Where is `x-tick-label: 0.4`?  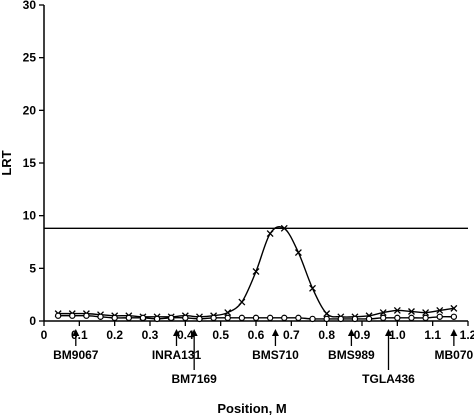 x-tick-label: 0.4 is located at coordinates (185, 335).